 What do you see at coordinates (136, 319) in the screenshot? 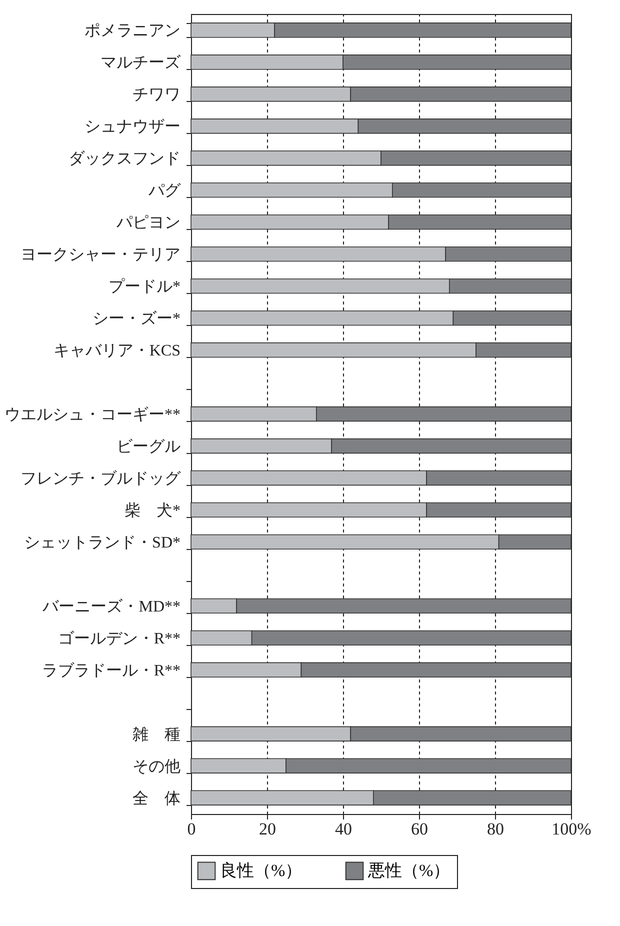
I see `y-tick-label: シー・ズー*` at bounding box center [136, 319].